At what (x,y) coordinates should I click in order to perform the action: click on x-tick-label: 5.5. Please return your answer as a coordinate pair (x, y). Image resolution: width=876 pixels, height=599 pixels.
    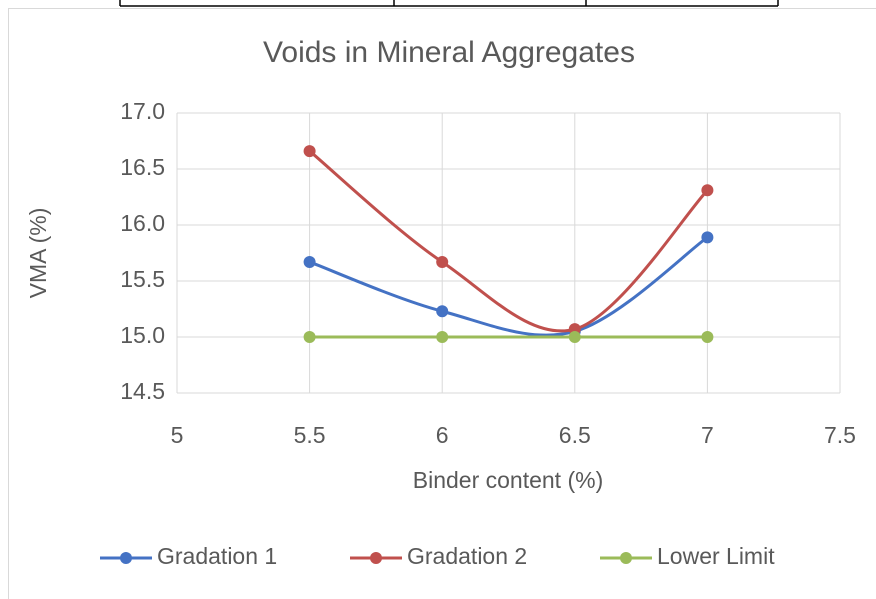
    Looking at the image, I should click on (310, 435).